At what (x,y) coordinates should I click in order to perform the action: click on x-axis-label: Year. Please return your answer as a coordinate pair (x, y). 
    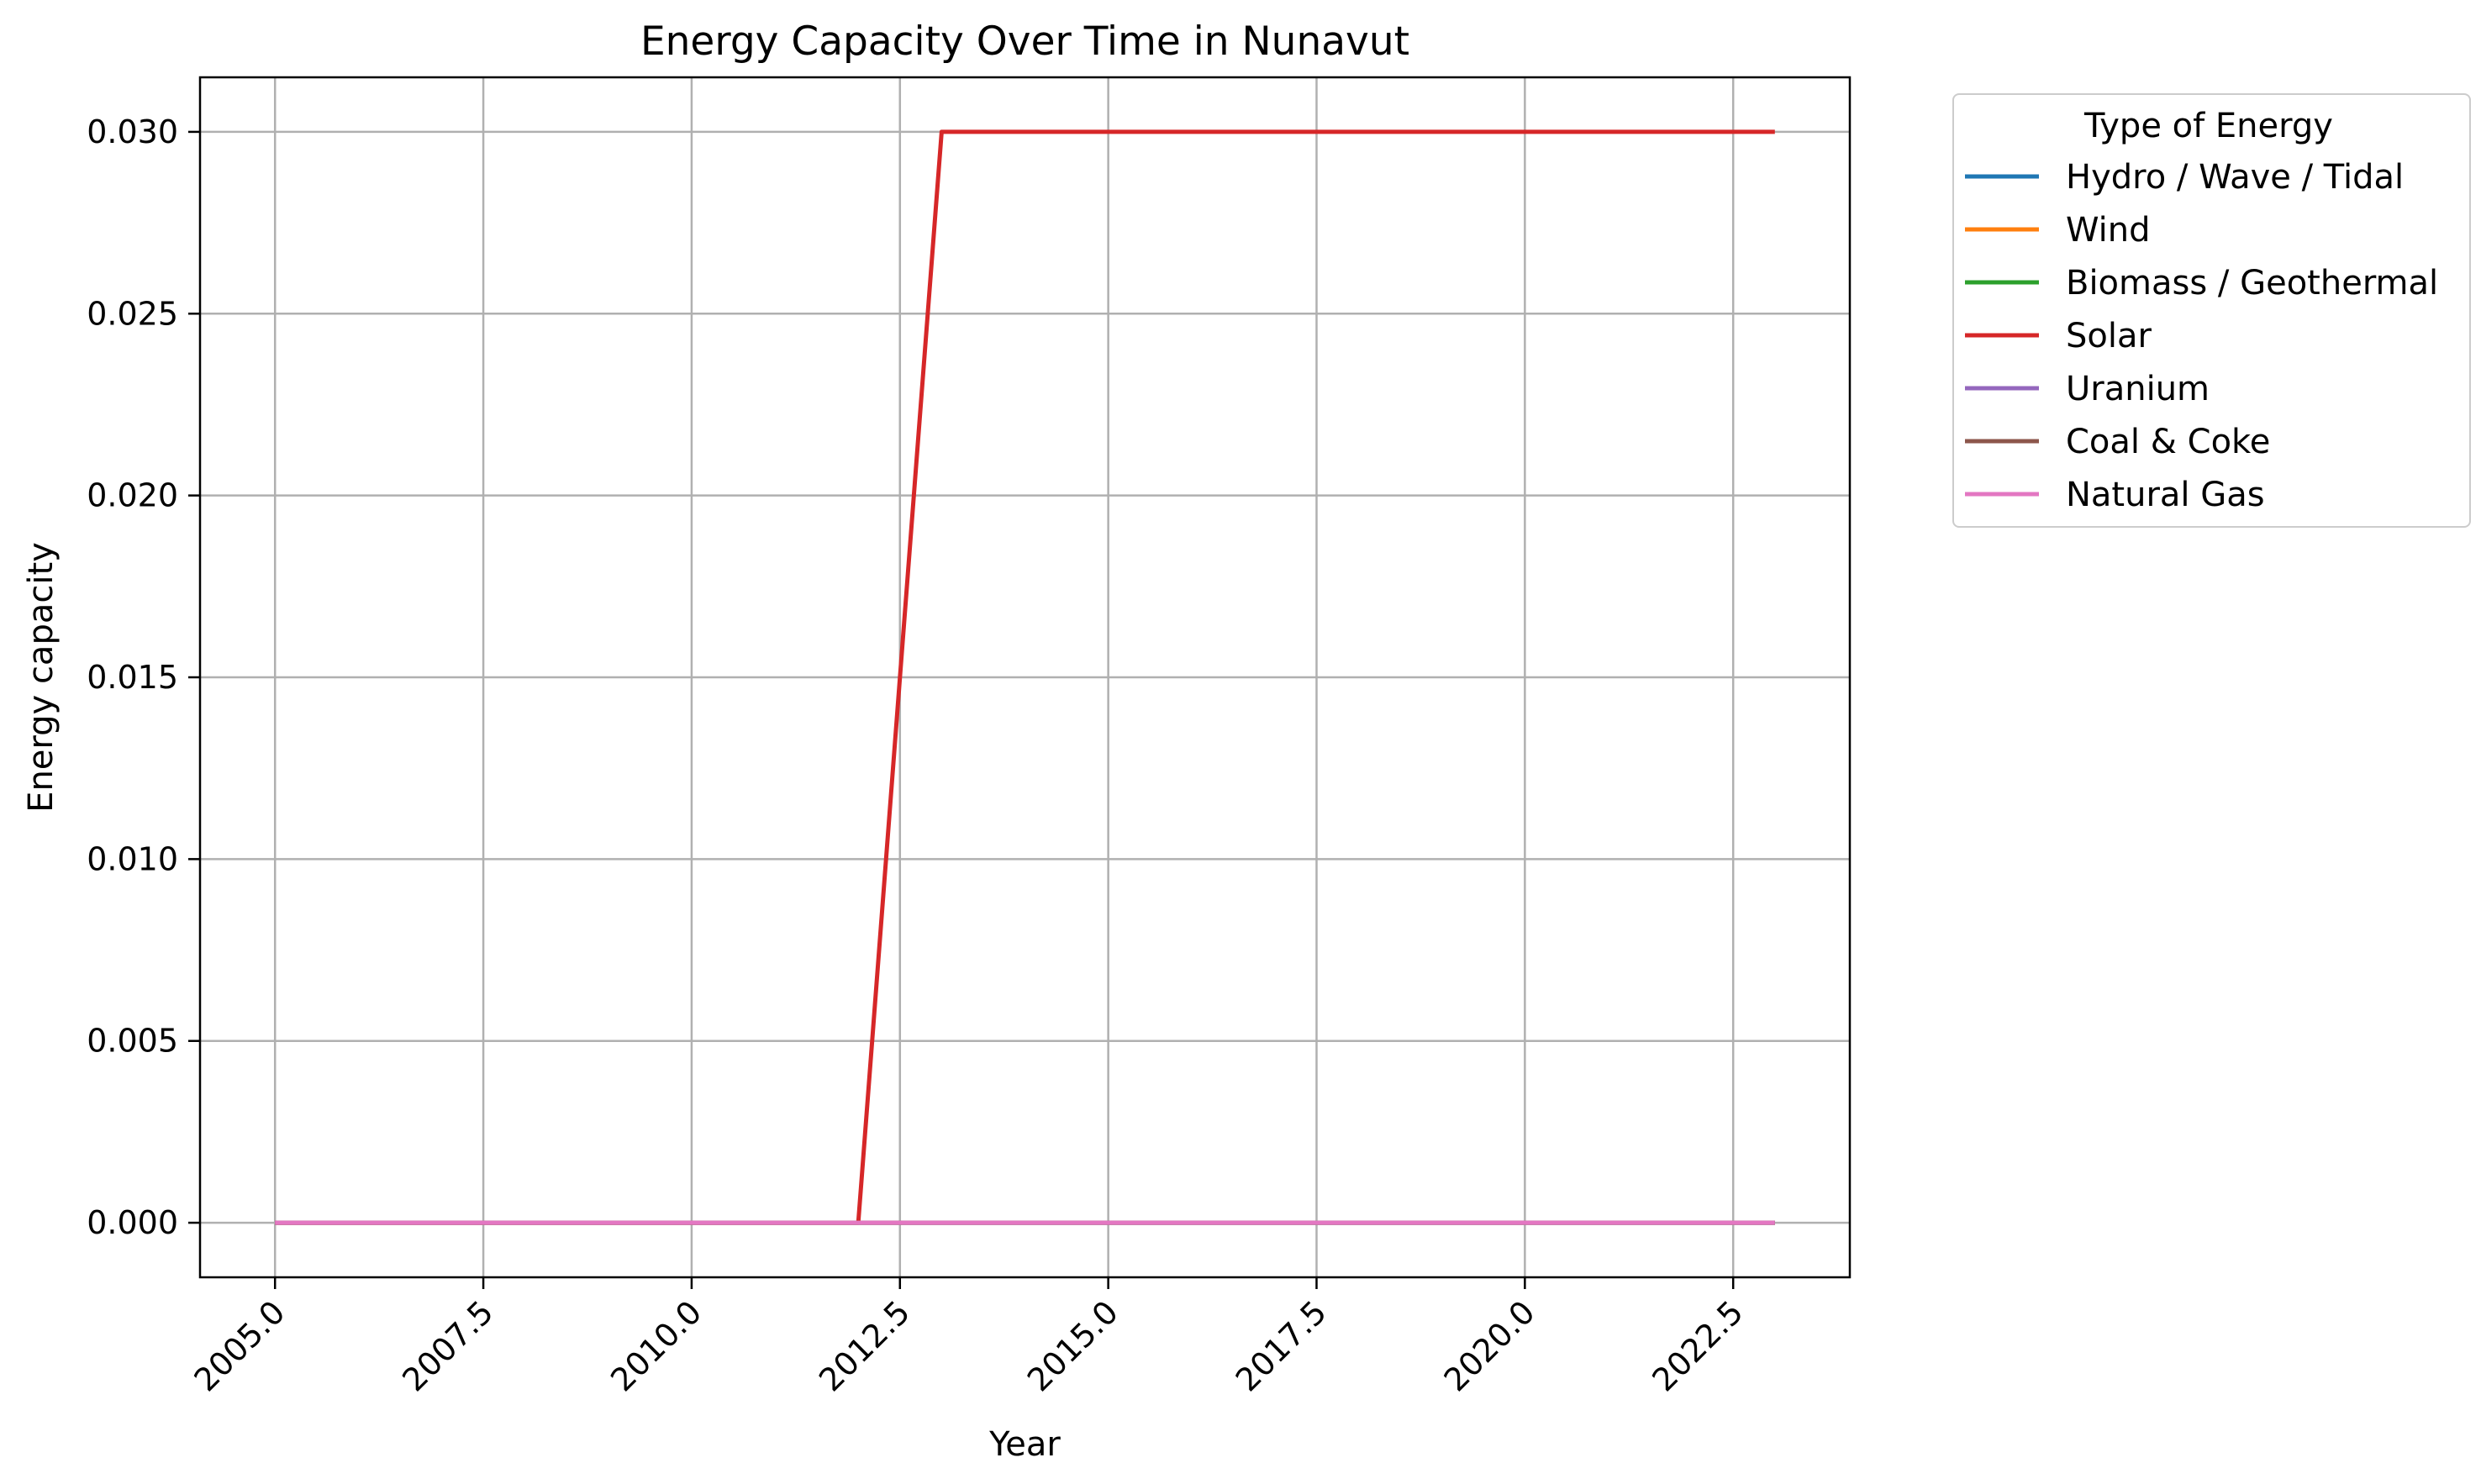
    Looking at the image, I should click on (1024, 1444).